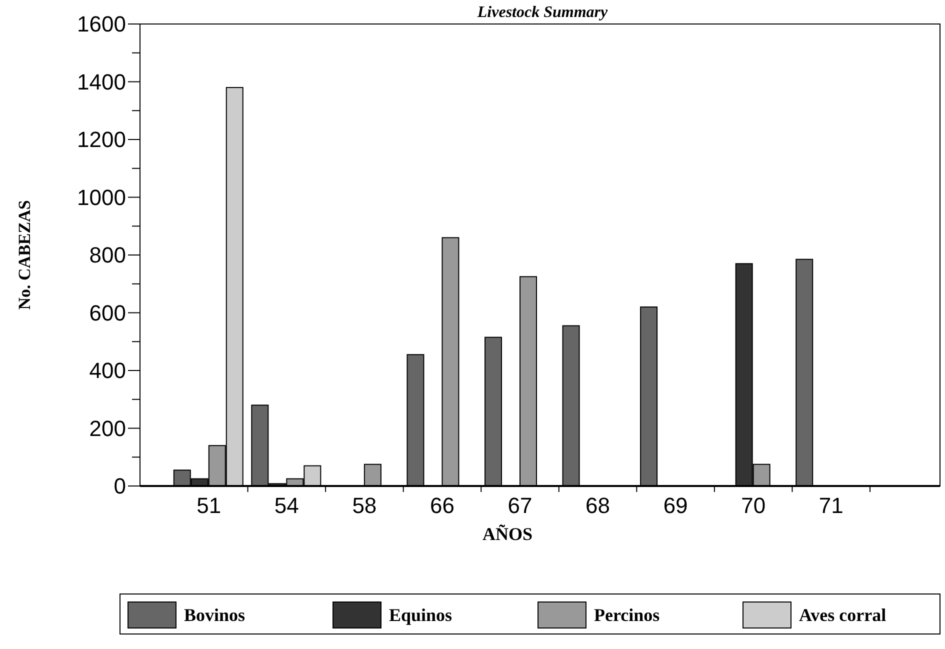  What do you see at coordinates (101, 197) in the screenshot?
I see `y-tick-label: 1000` at bounding box center [101, 197].